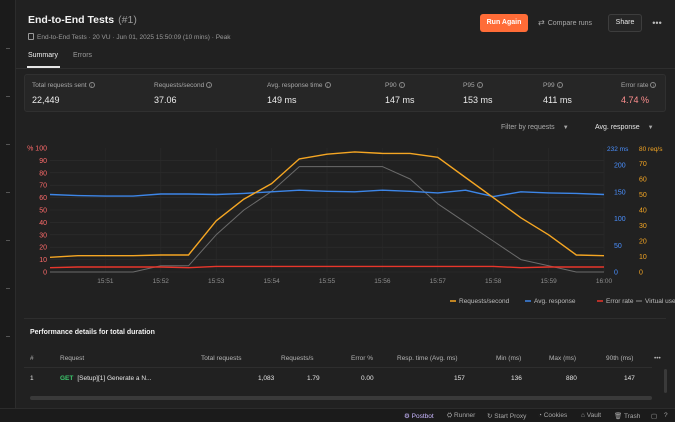 This screenshot has width=675, height=422. Describe the element at coordinates (594, 415) in the screenshot. I see `status-label: Vault` at that location.